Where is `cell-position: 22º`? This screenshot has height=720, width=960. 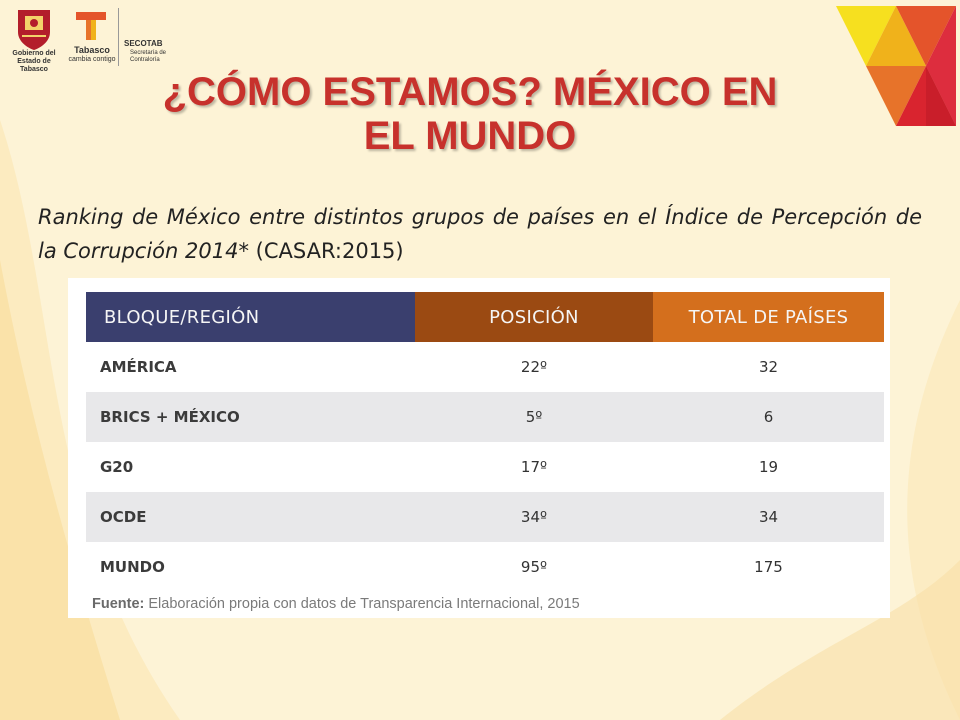 cell-position: 22º is located at coordinates (534, 367).